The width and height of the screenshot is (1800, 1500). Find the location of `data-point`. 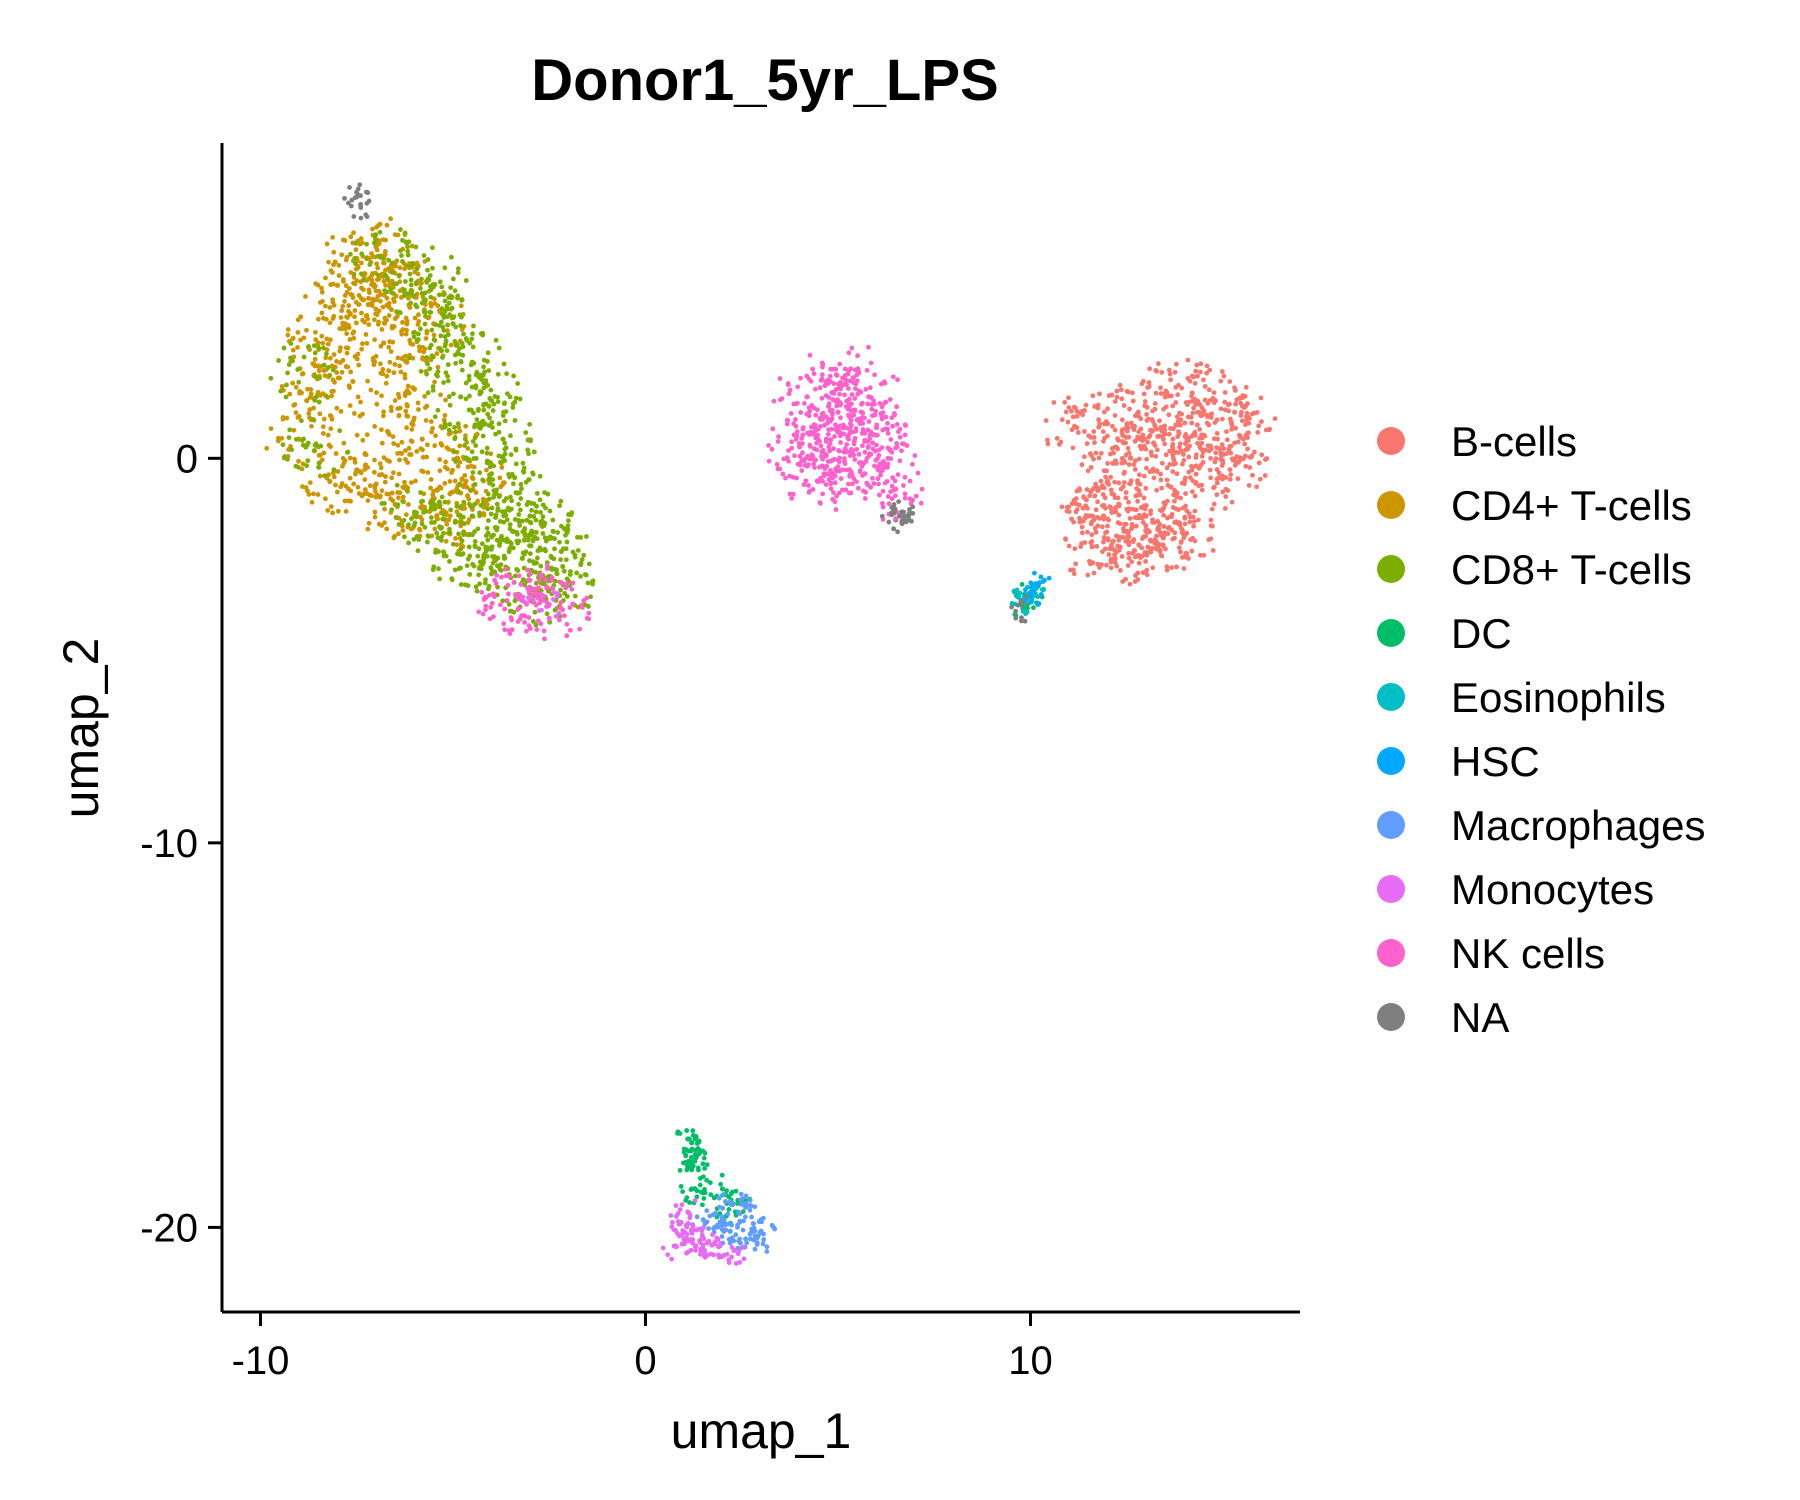

data-point is located at coordinates (1234, 412).